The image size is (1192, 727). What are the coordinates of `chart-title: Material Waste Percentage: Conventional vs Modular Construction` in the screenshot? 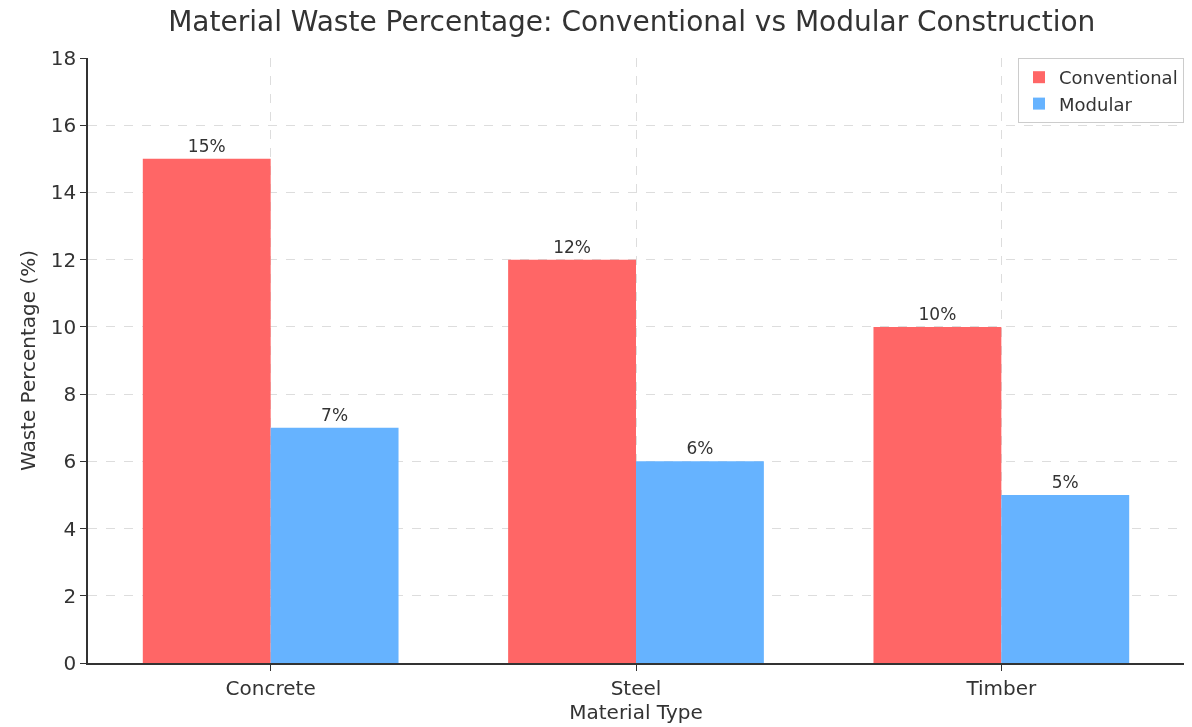 It's located at (632, 21).